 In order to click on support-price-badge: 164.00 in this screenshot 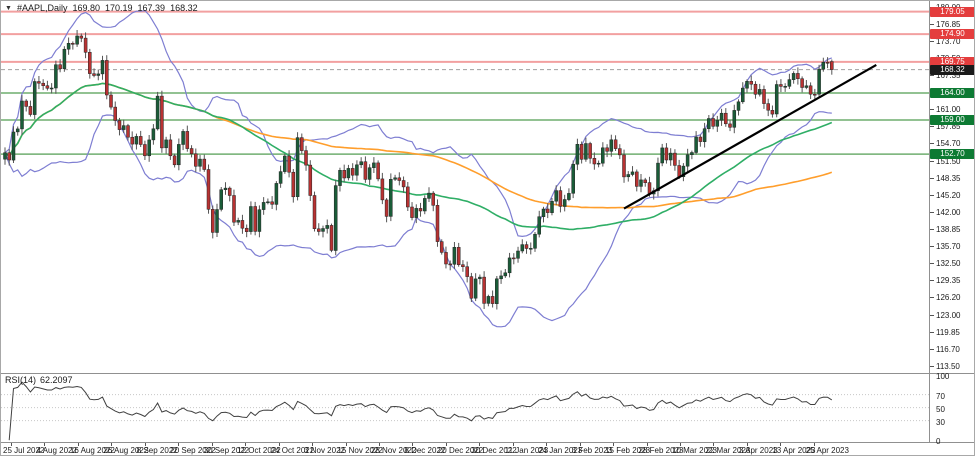, I will do `click(952, 93)`.